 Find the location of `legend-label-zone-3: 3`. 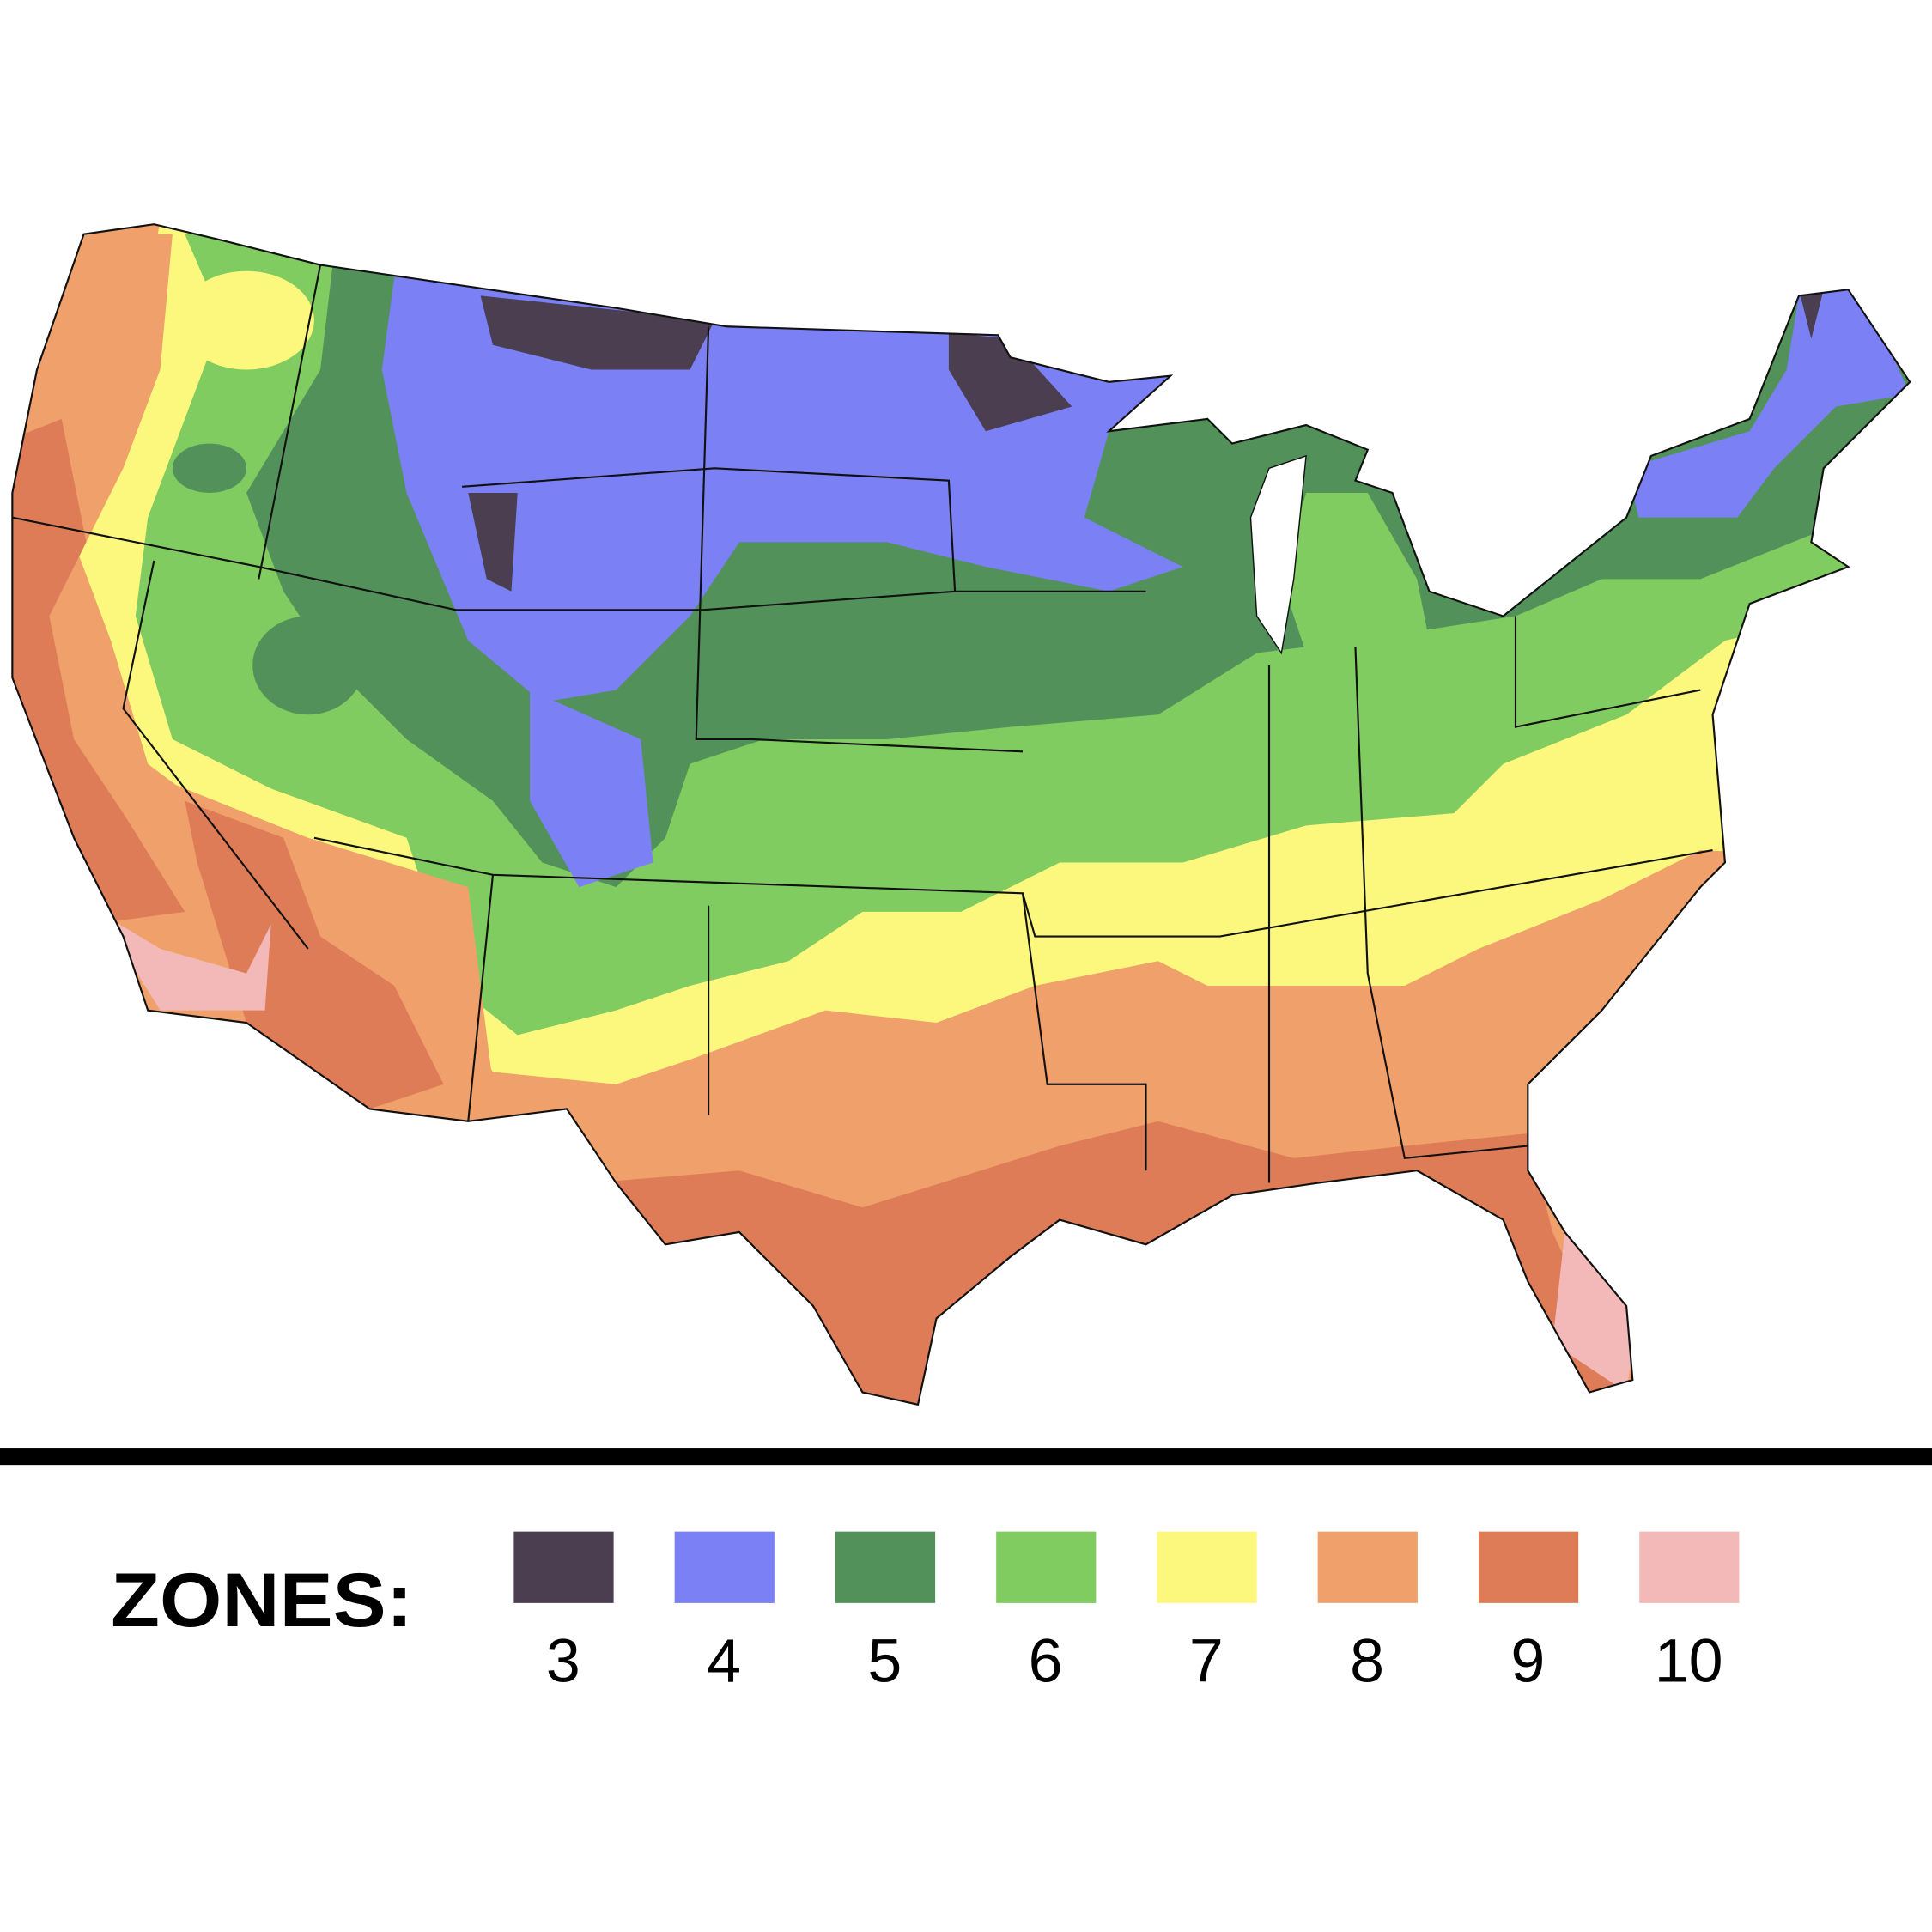

legend-label-zone-3: 3 is located at coordinates (563, 1661).